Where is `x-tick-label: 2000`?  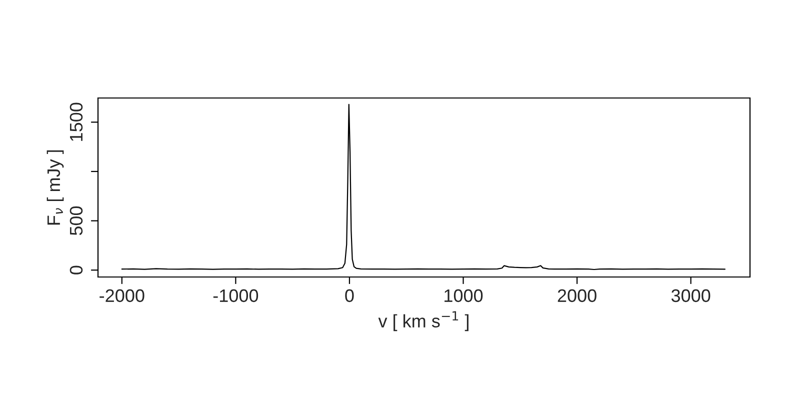
x-tick-label: 2000 is located at coordinates (577, 295).